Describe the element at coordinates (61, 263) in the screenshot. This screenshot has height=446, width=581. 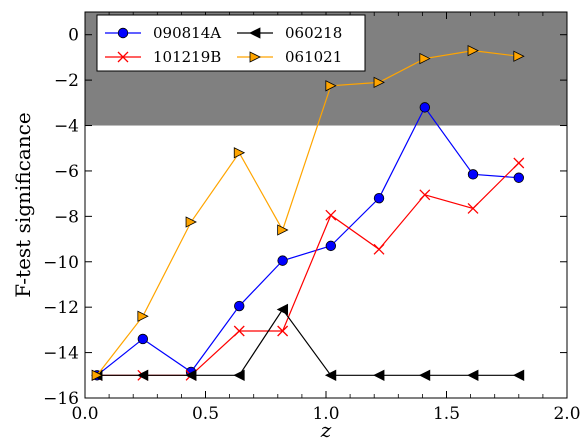
I see `y-tick-label: −10` at that location.